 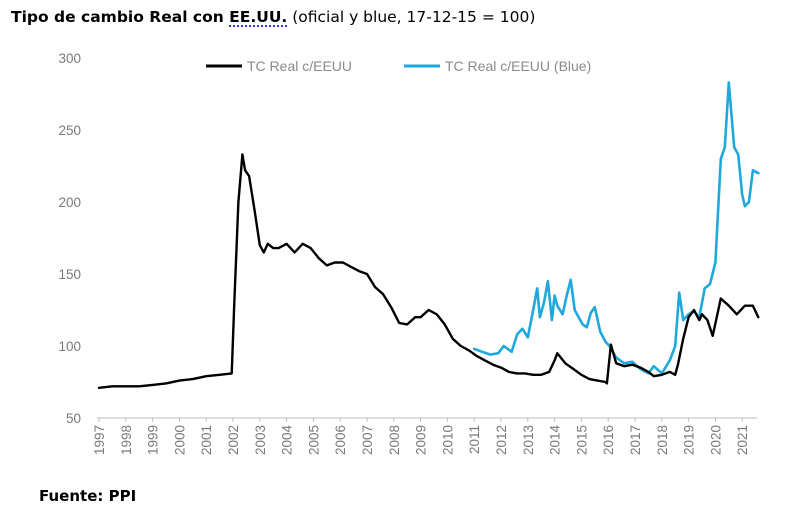 I want to click on y-tick-label: 250, so click(x=69, y=130).